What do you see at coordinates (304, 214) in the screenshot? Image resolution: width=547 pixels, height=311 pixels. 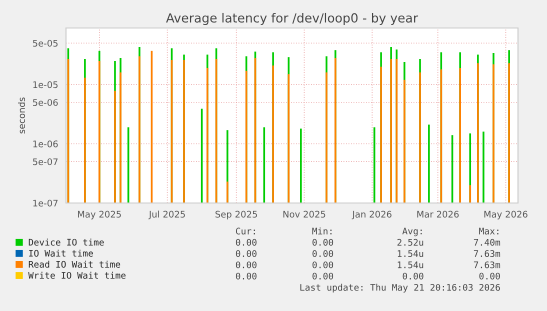 I see `x-tick-label: Nov 2025` at bounding box center [304, 214].